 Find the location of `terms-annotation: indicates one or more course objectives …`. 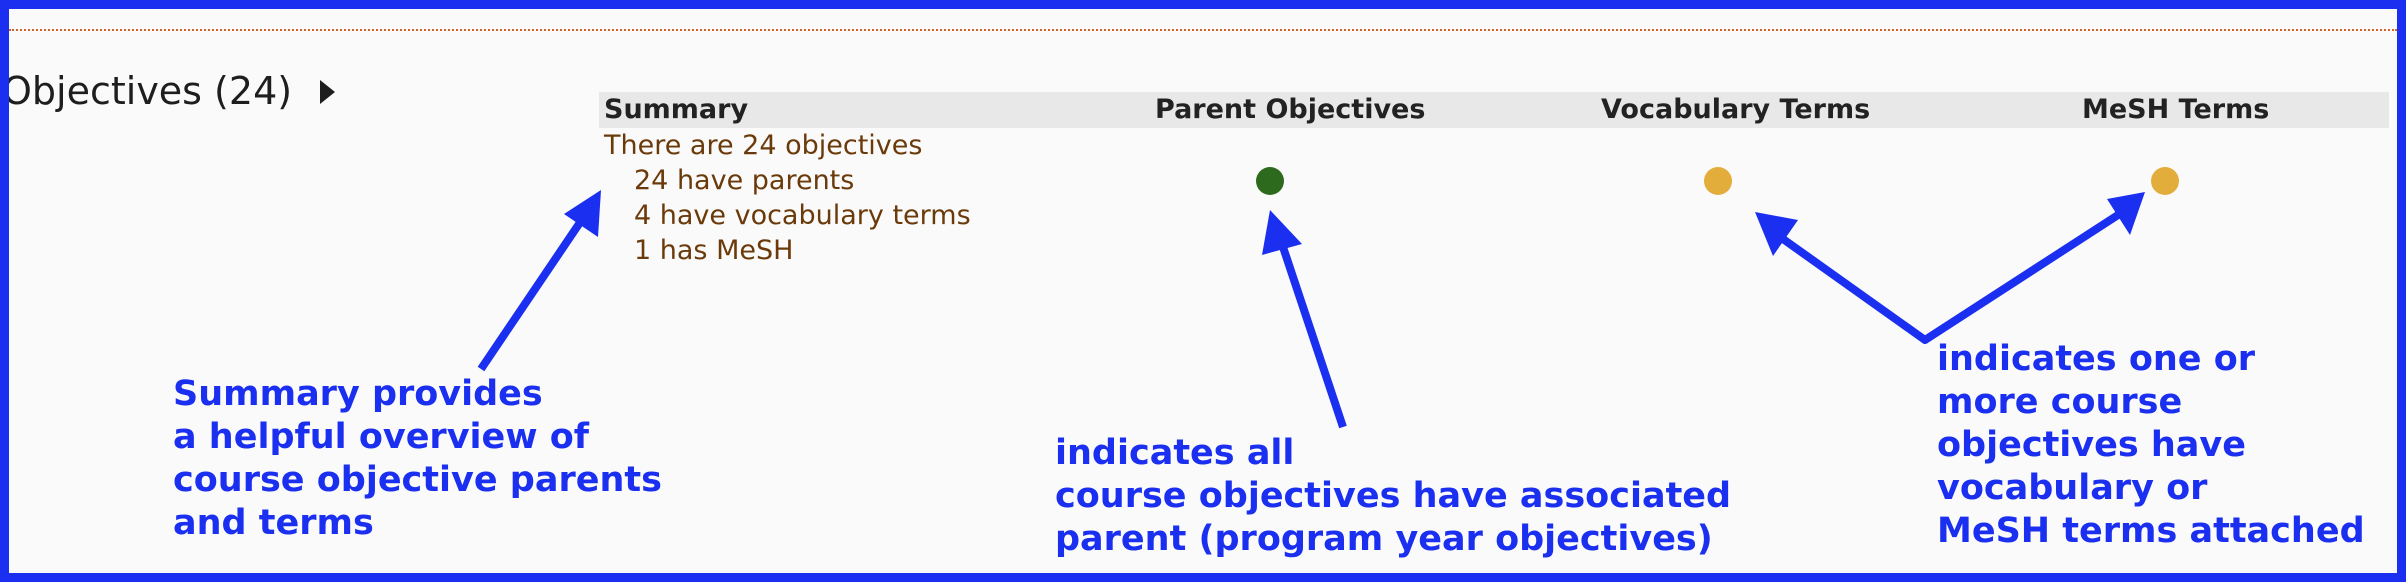

terms-annotation: indicates one or more course objectives … is located at coordinates (2151, 445).